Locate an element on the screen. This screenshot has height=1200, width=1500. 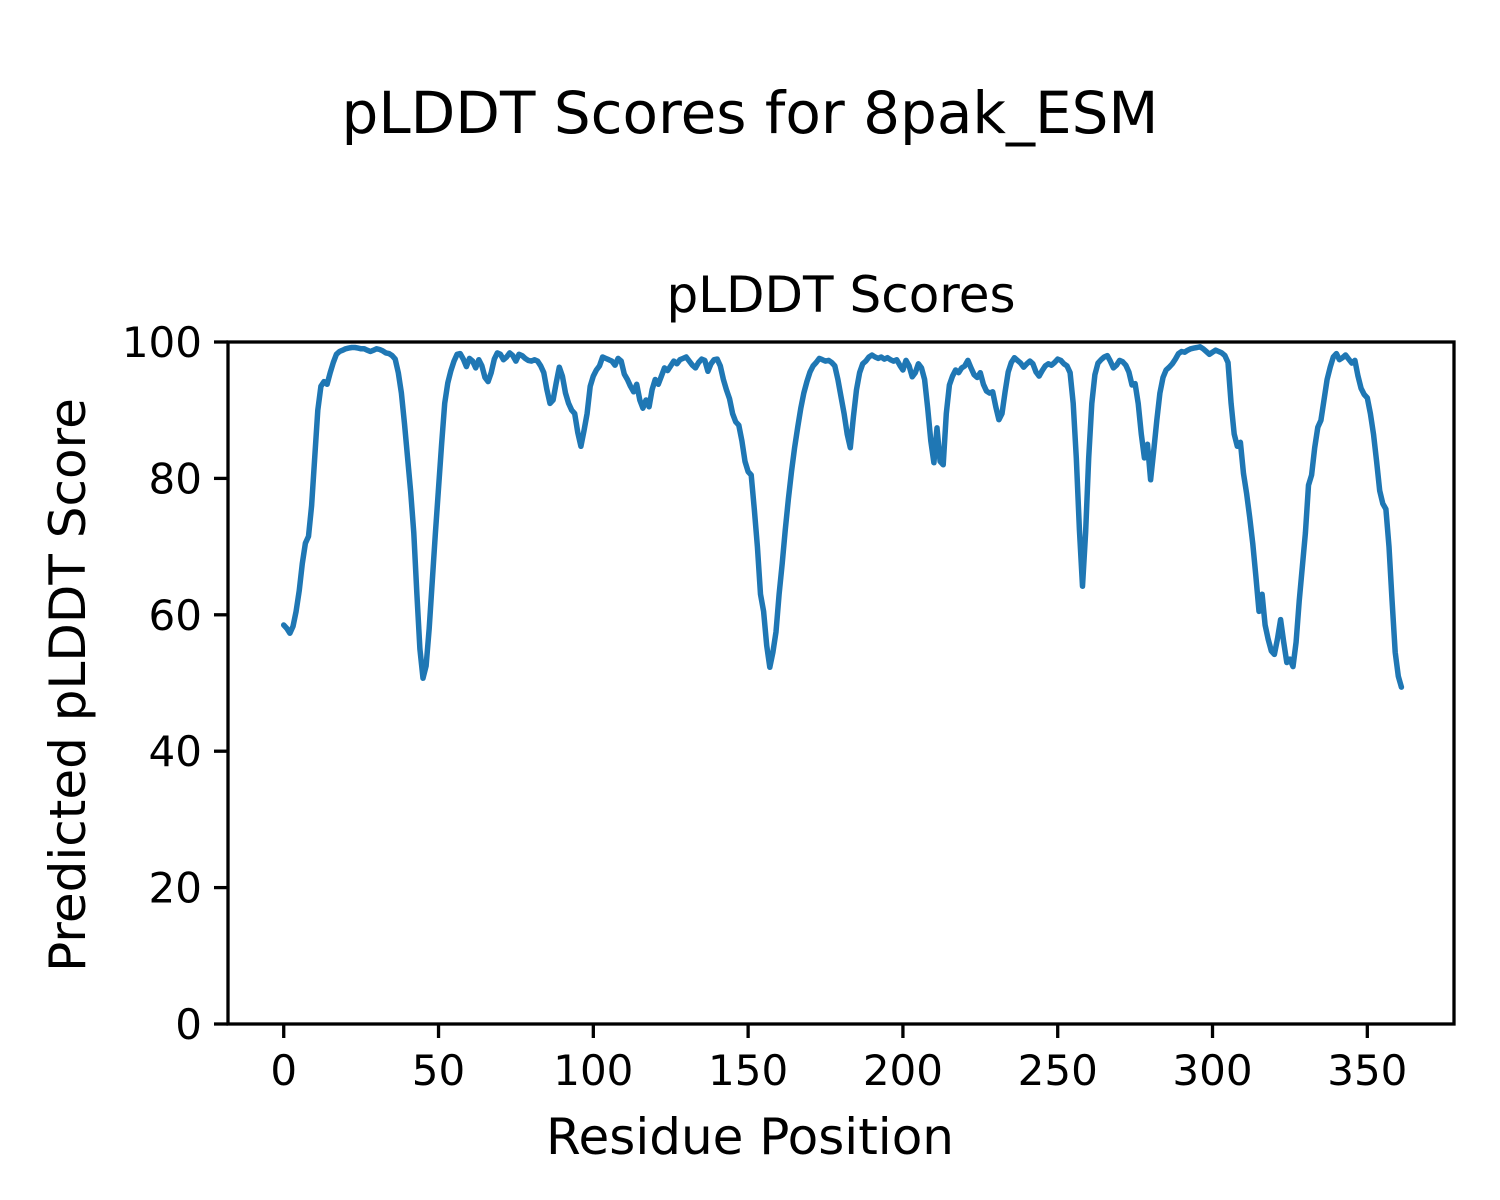
figure-title: pLDDT Scores for 8pak_ESM is located at coordinates (750, 113).